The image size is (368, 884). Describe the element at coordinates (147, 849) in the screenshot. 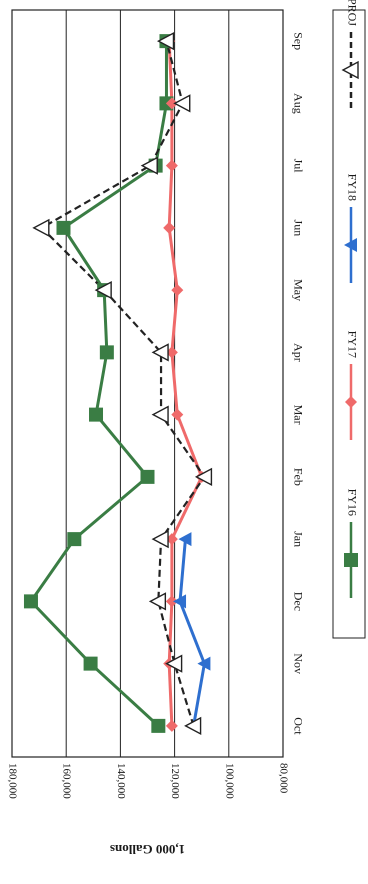

I see `y-axis-title: 1,000 Gallons` at that location.